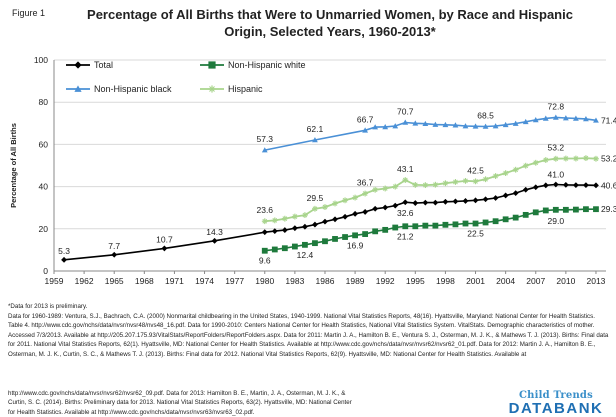 The height and width of the screenshot is (417, 616). Describe the element at coordinates (174, 281) in the screenshot. I see `x-tick-label: 1971` at that location.